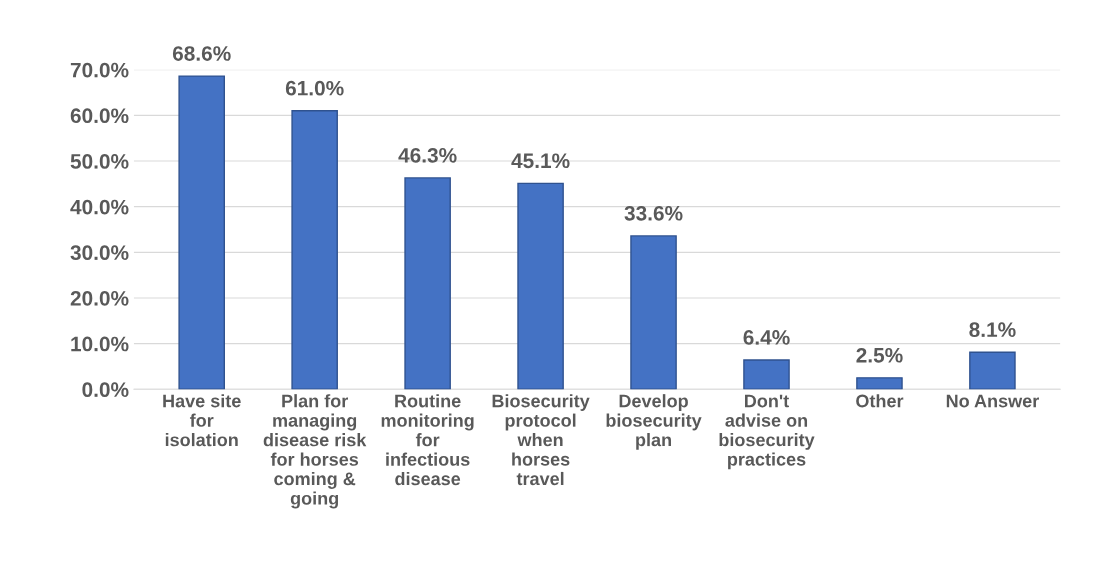 Image resolution: width=1116 pixels, height=581 pixels. Describe the element at coordinates (201, 53) in the screenshot. I see `data-label: 68.6%` at that location.